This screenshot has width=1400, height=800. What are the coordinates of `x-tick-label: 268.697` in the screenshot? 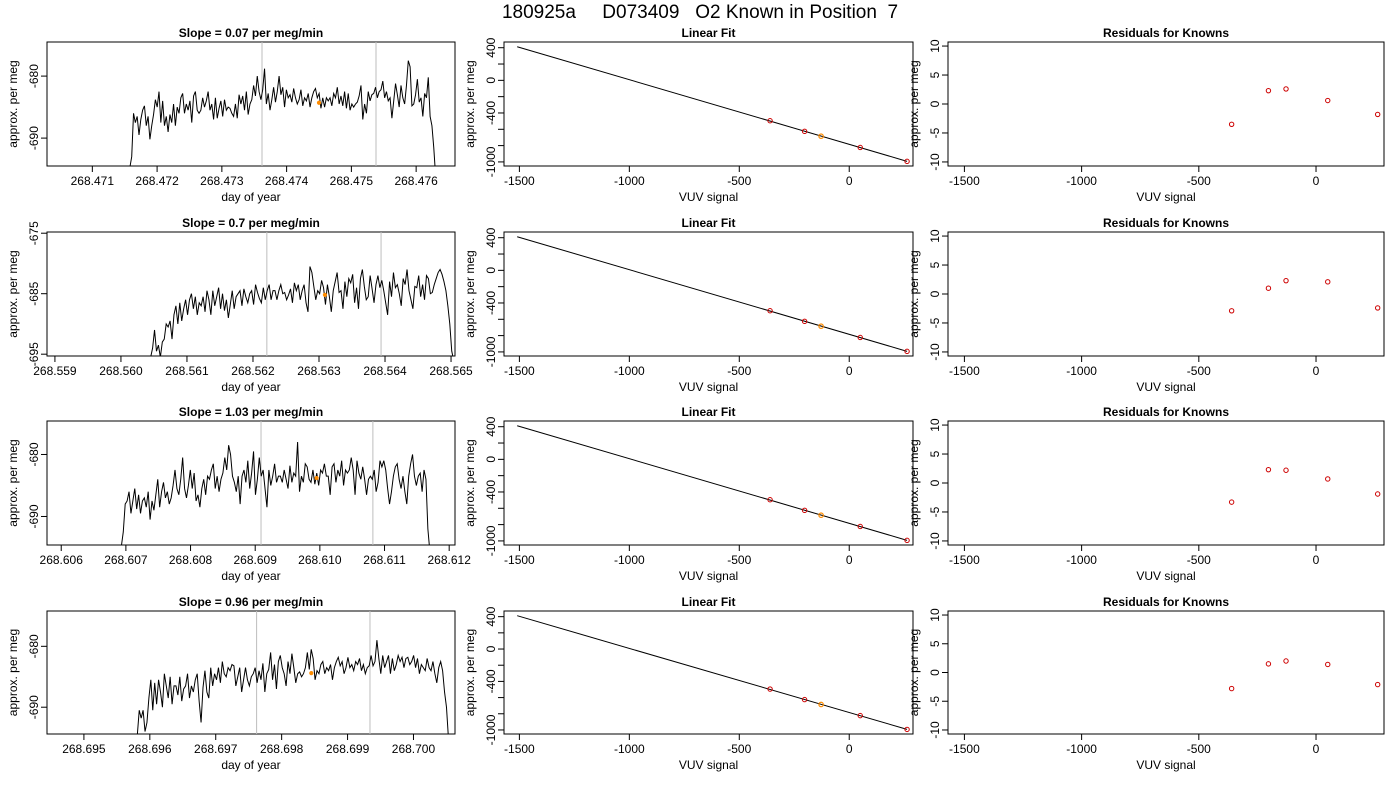 It's located at (216, 749).